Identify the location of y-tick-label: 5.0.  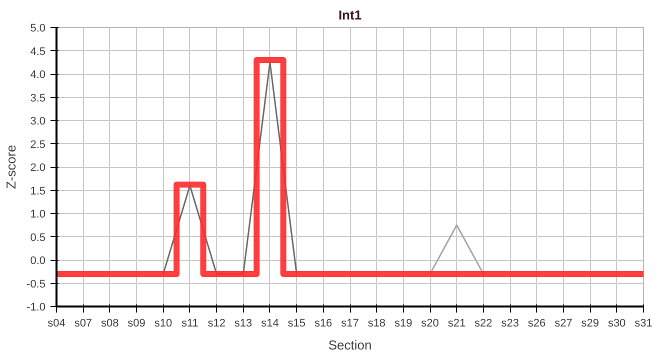
(38, 28).